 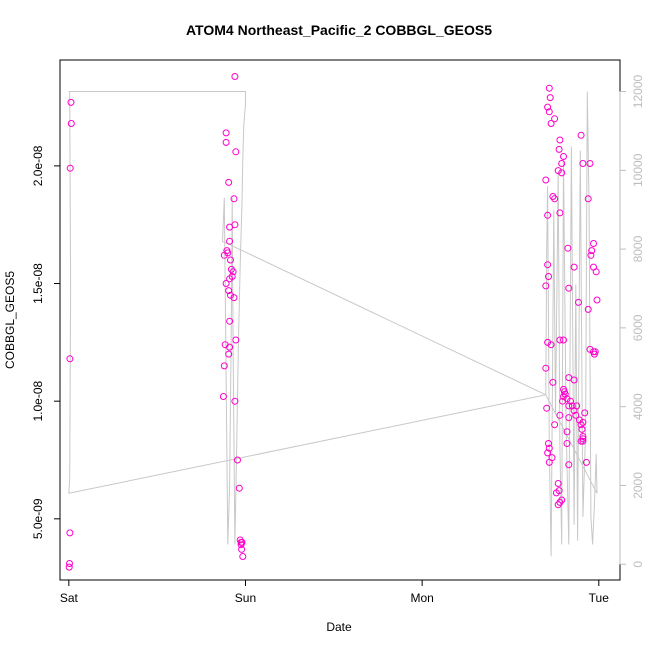 I want to click on y-tick-label: 1.5e-08, so click(x=38, y=283).